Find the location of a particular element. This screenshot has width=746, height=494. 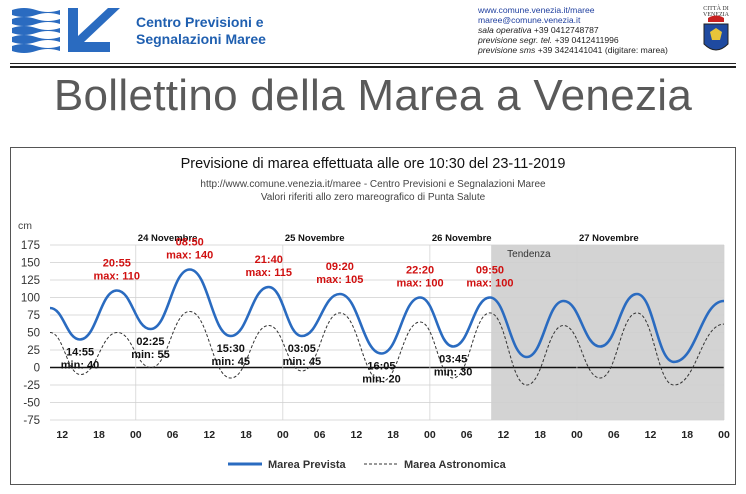

y-tick-label: 50 is located at coordinates (33, 334).